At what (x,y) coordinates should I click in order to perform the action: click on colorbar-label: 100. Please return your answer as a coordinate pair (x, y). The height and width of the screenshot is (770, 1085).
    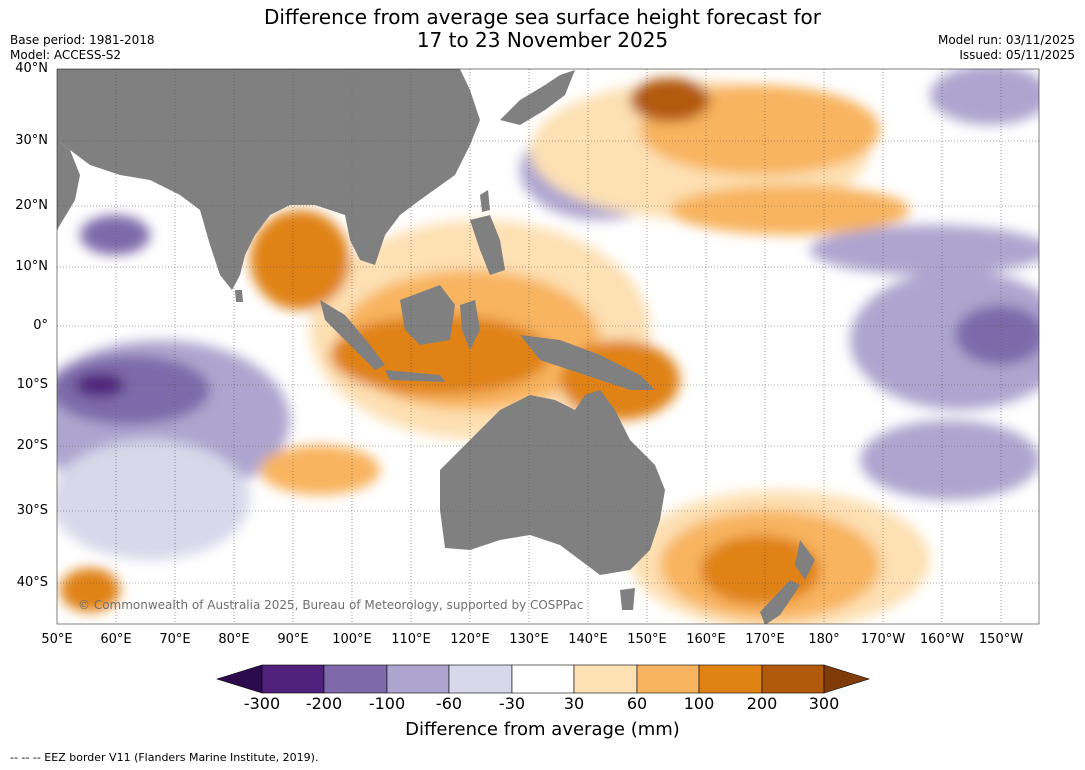
    Looking at the image, I should click on (699, 703).